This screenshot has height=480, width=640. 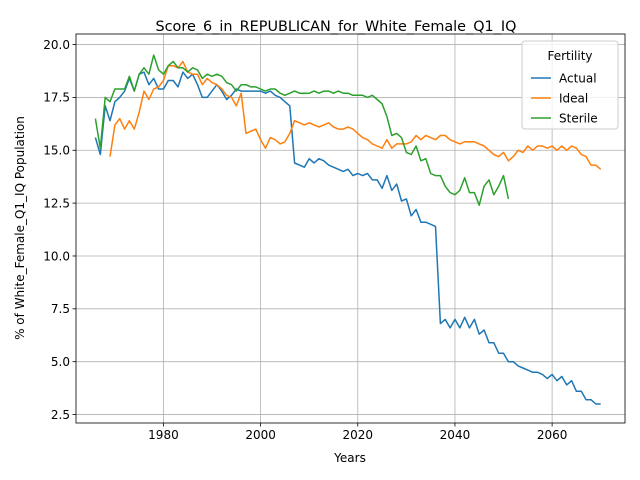 I want to click on y-tick-label: 20.0, so click(x=56, y=45).